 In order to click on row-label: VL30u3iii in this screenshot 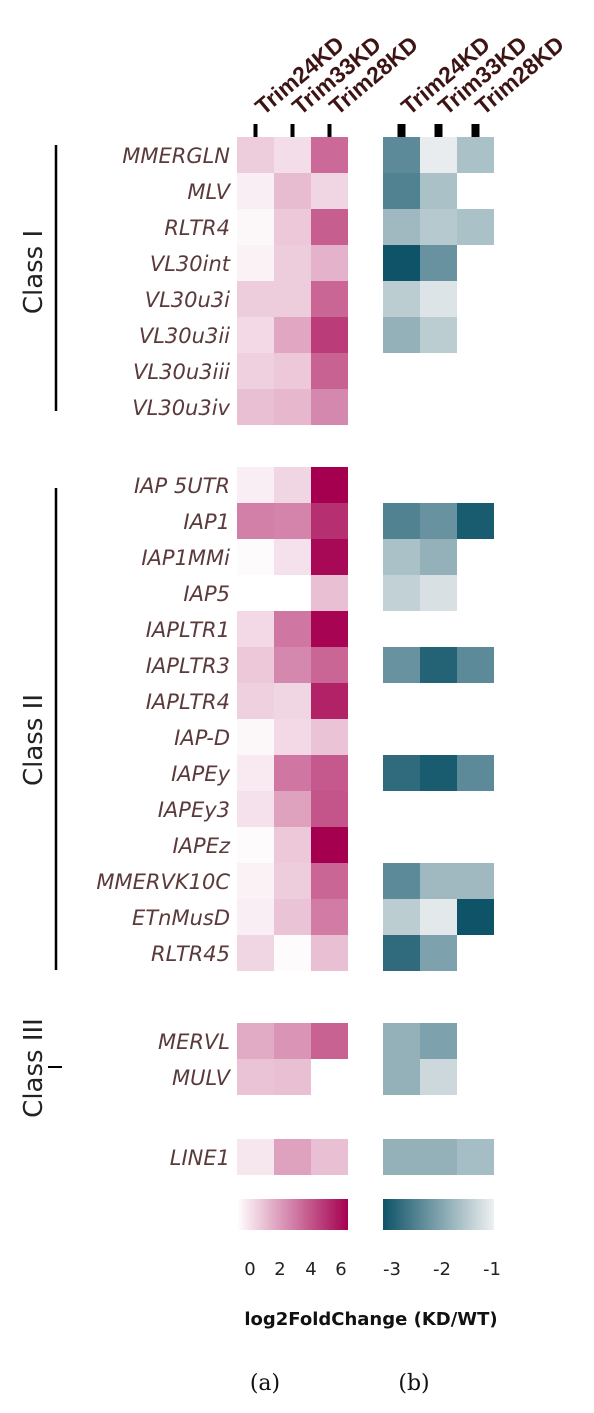, I will do `click(181, 372)`.